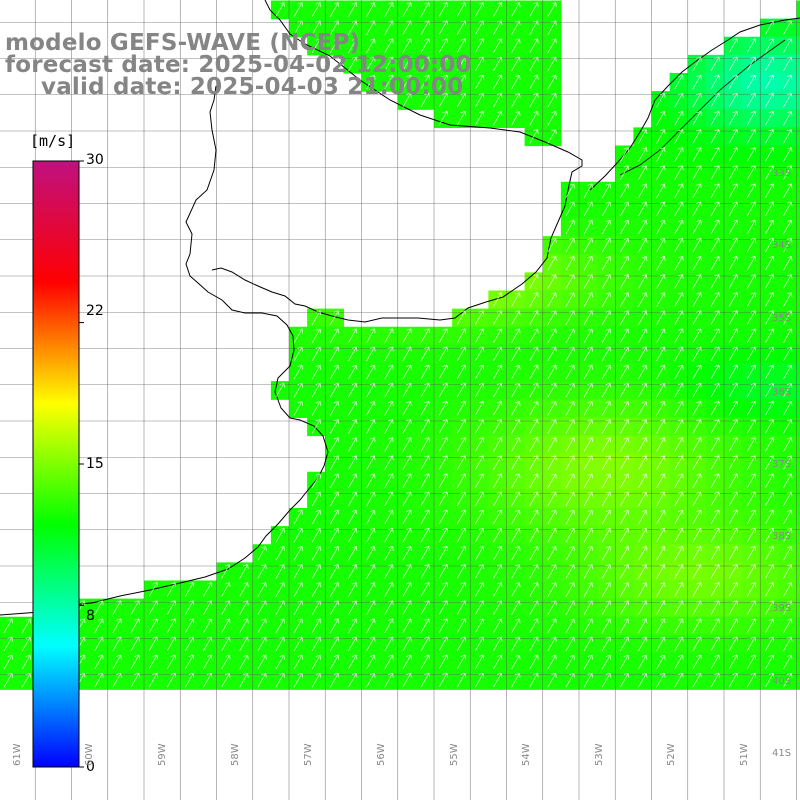 This screenshot has width=800, height=800. What do you see at coordinates (782, 173) in the screenshot?
I see `lat-label: 33S` at bounding box center [782, 173].